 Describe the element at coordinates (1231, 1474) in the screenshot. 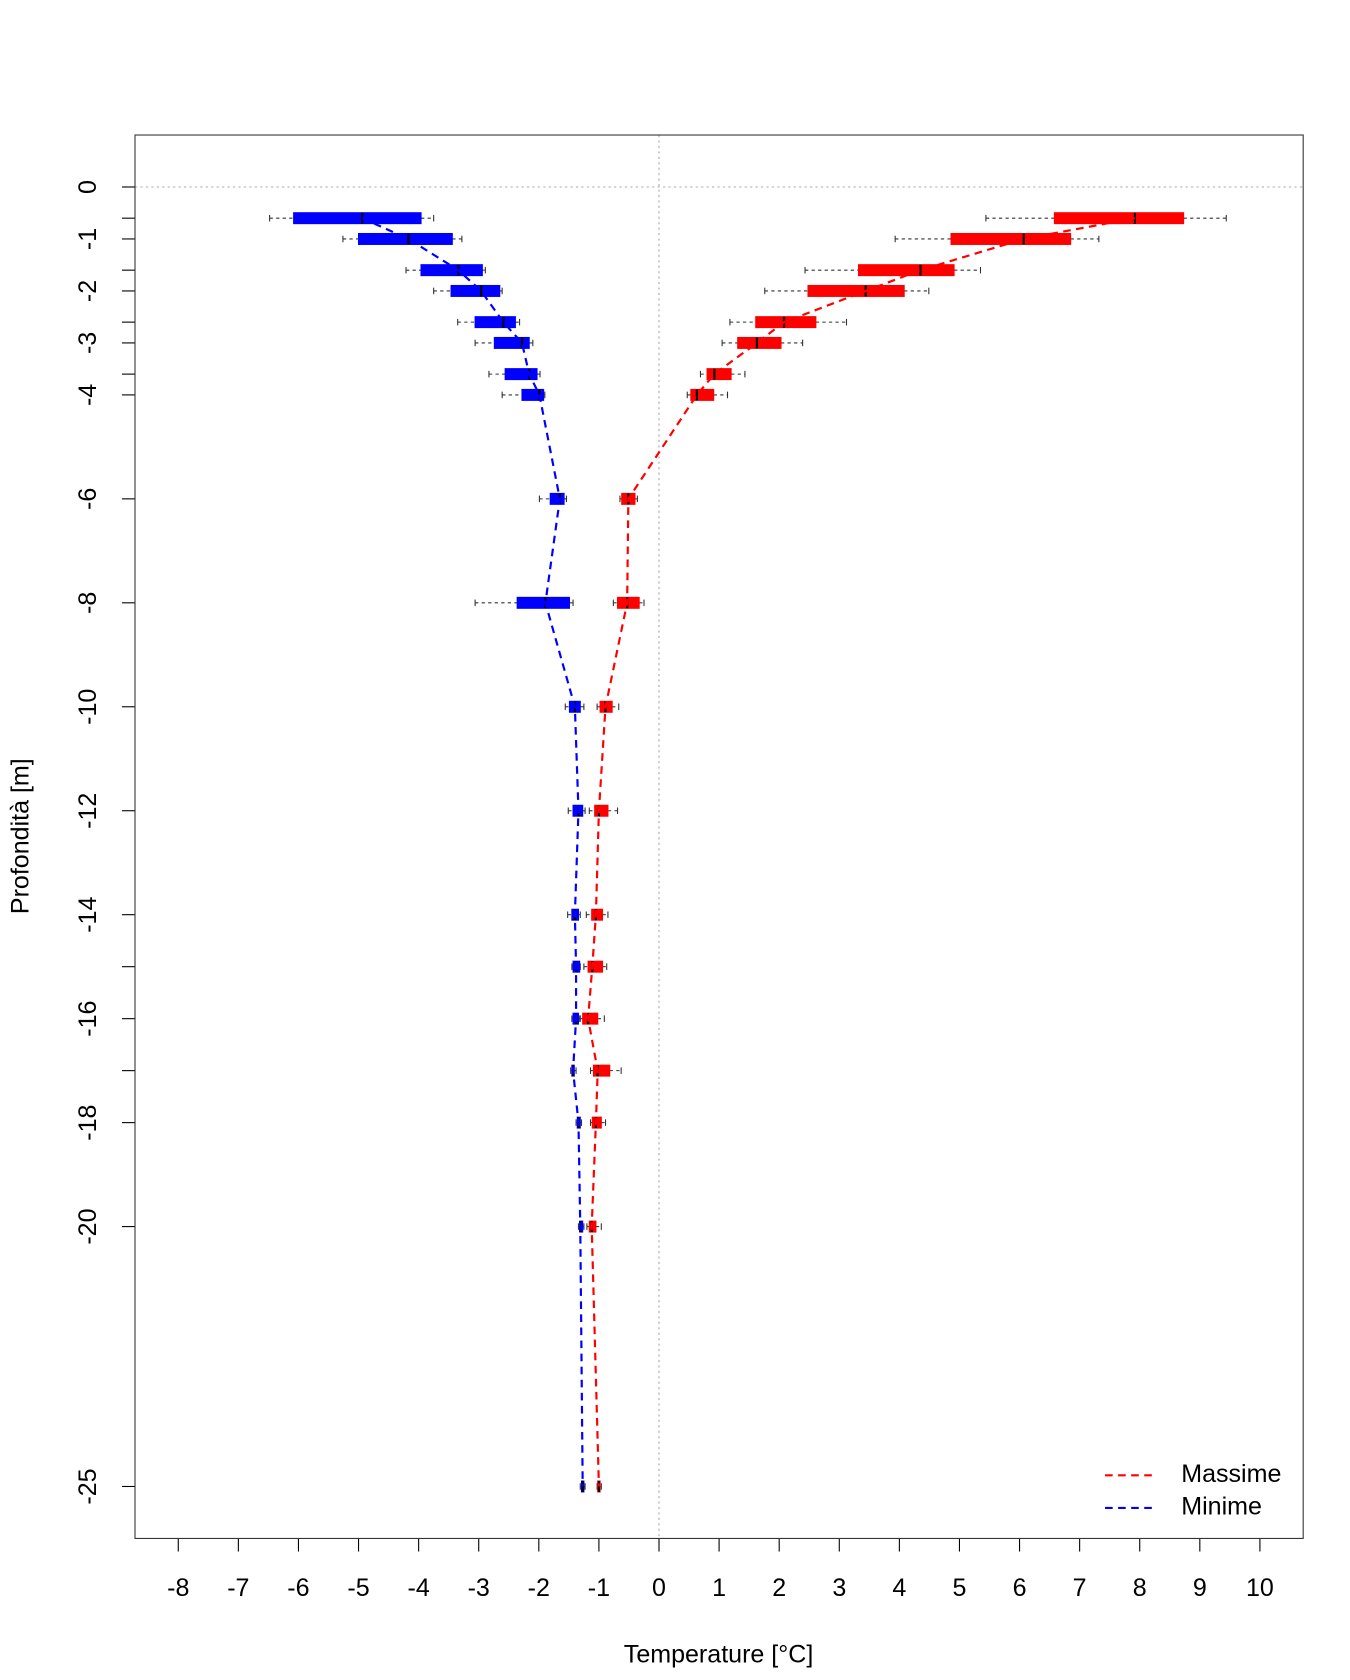

I see `legend-label: Massime` at that location.